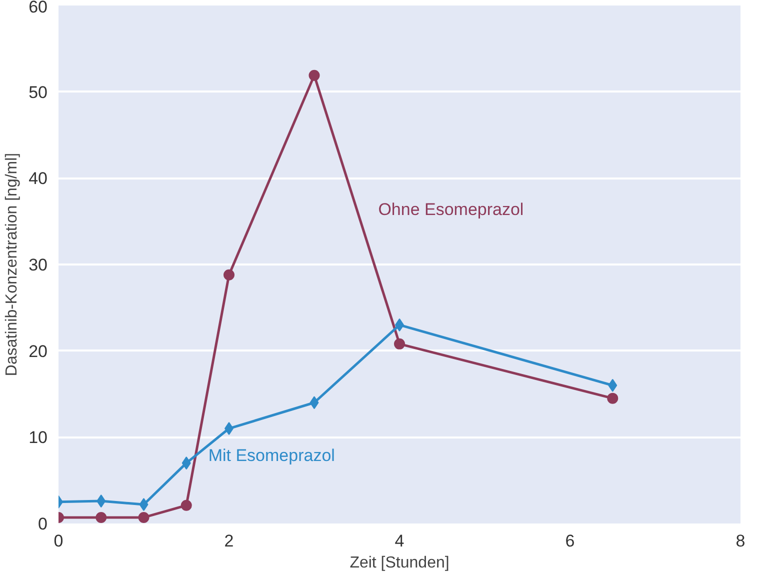  I want to click on y-tick-label: 0, so click(43, 524).